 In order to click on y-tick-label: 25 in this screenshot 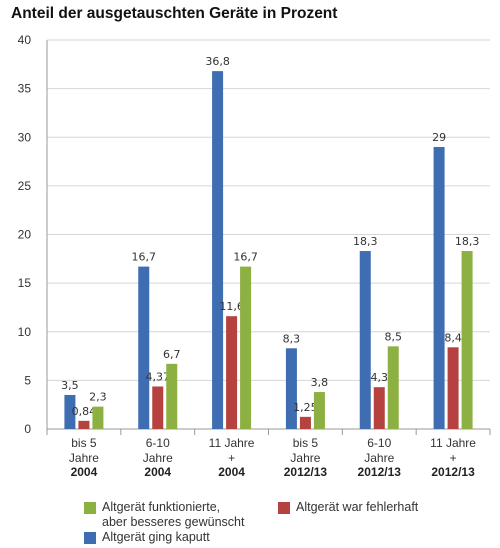, I will do `click(25, 186)`.